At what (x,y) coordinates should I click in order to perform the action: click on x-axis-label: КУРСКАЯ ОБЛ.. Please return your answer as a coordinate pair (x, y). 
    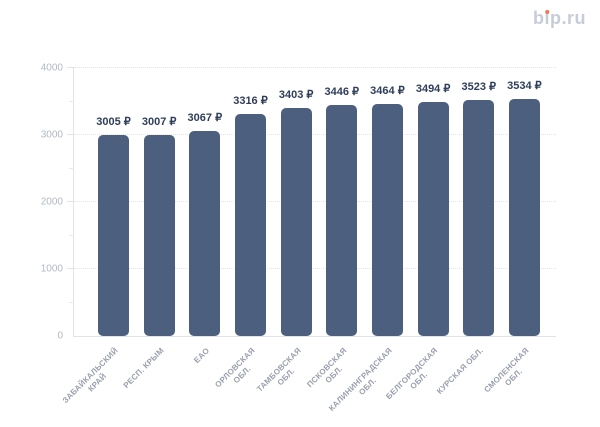
    Looking at the image, I should click on (460, 371).